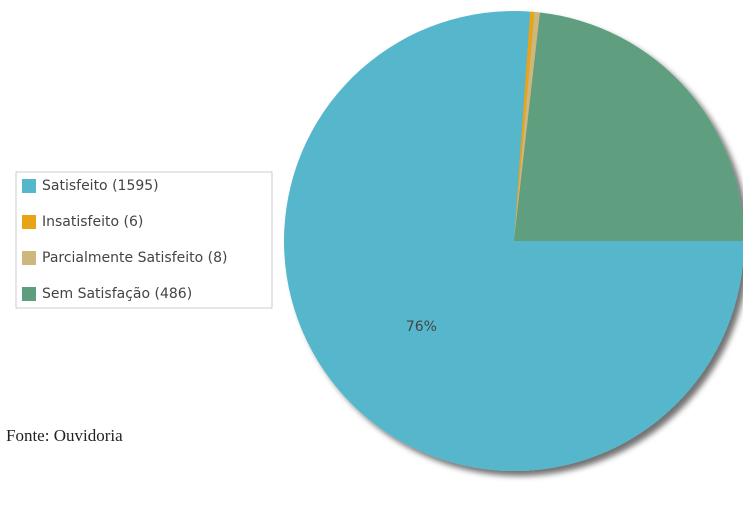  Describe the element at coordinates (144, 240) in the screenshot. I see `legend-box` at that location.